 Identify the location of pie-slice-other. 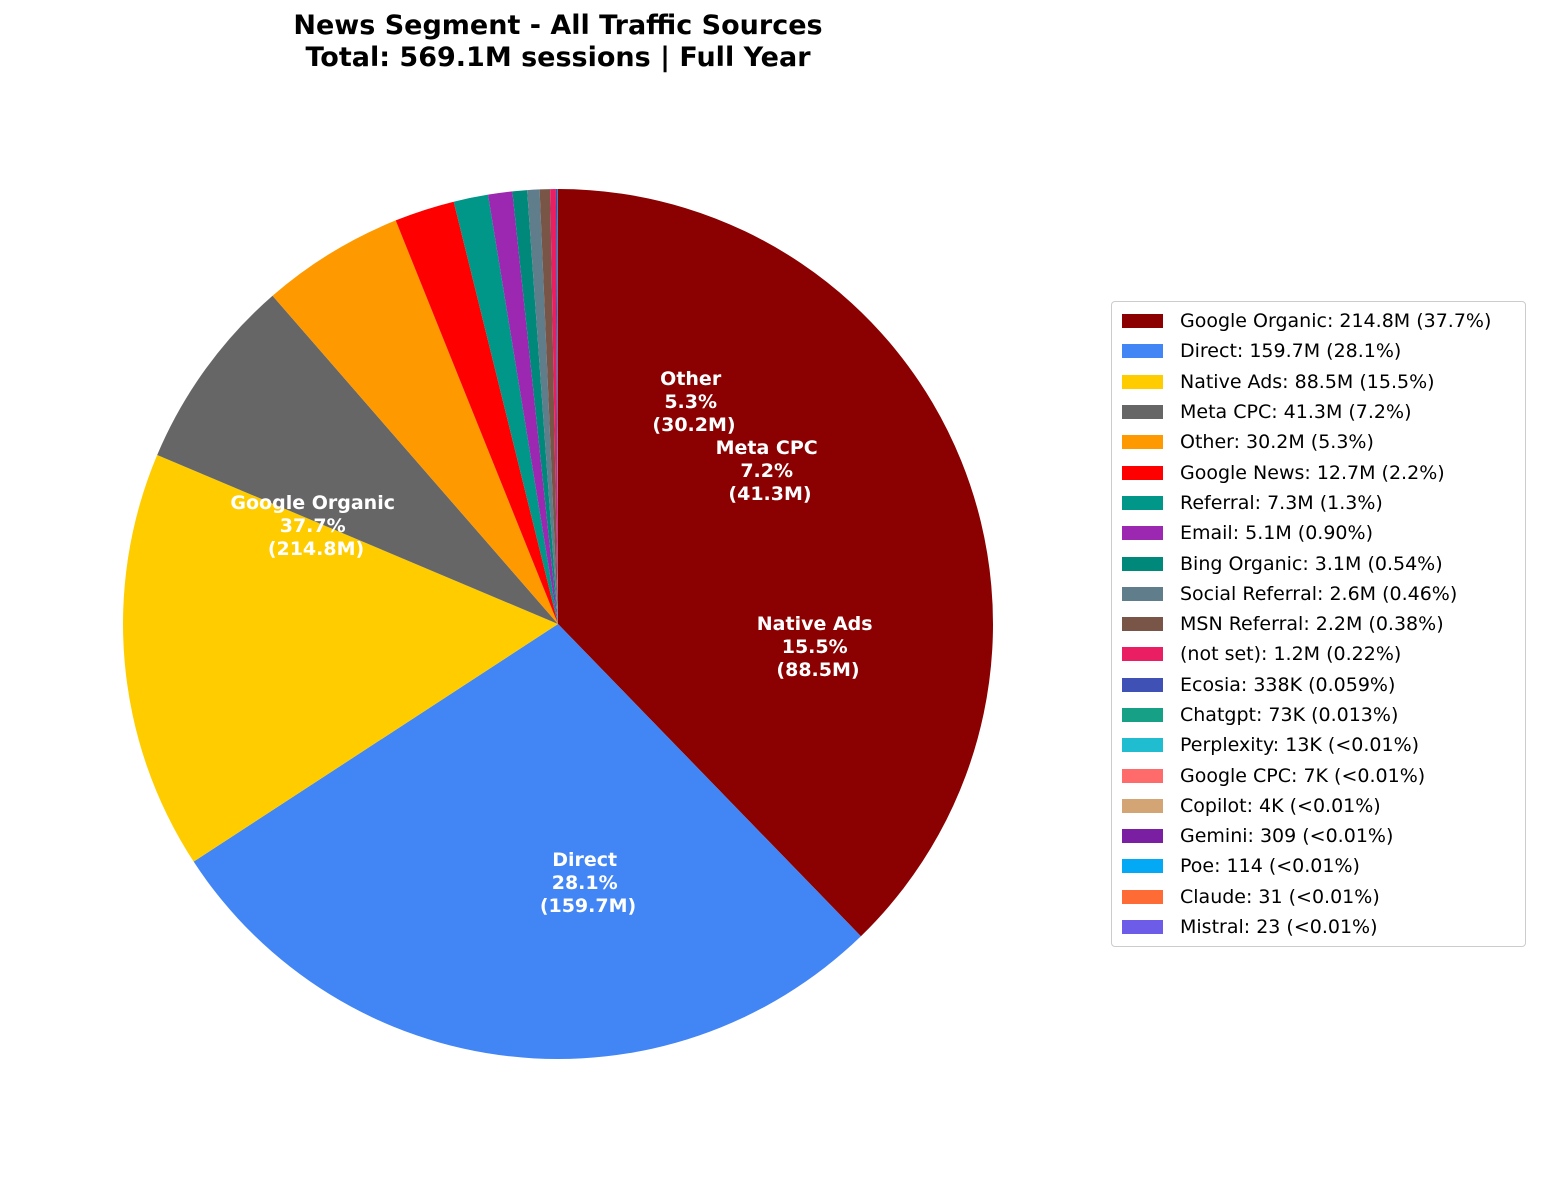
(415, 422).